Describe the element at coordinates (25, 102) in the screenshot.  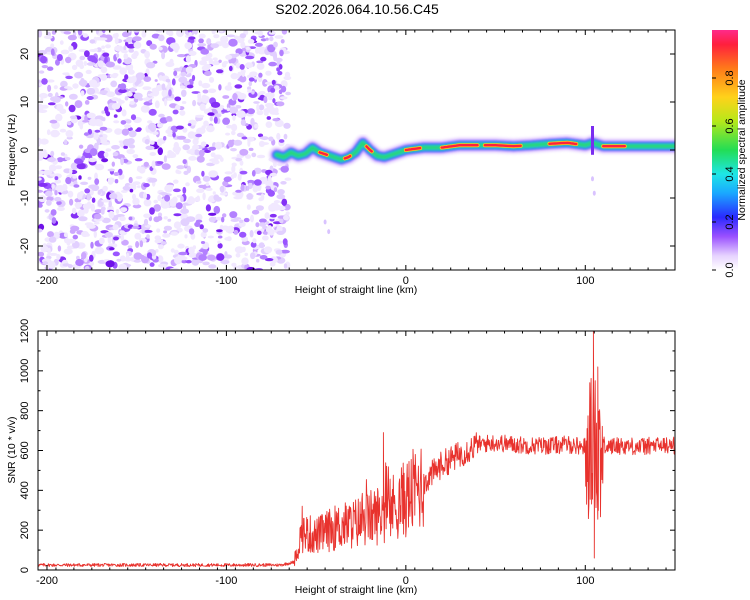
I see `y-tick-label: 10` at that location.